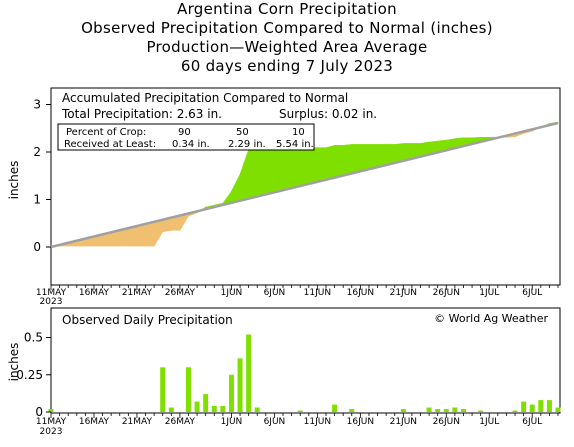 The width and height of the screenshot is (574, 447). I want to click on crop-table-box, so click(186, 137).